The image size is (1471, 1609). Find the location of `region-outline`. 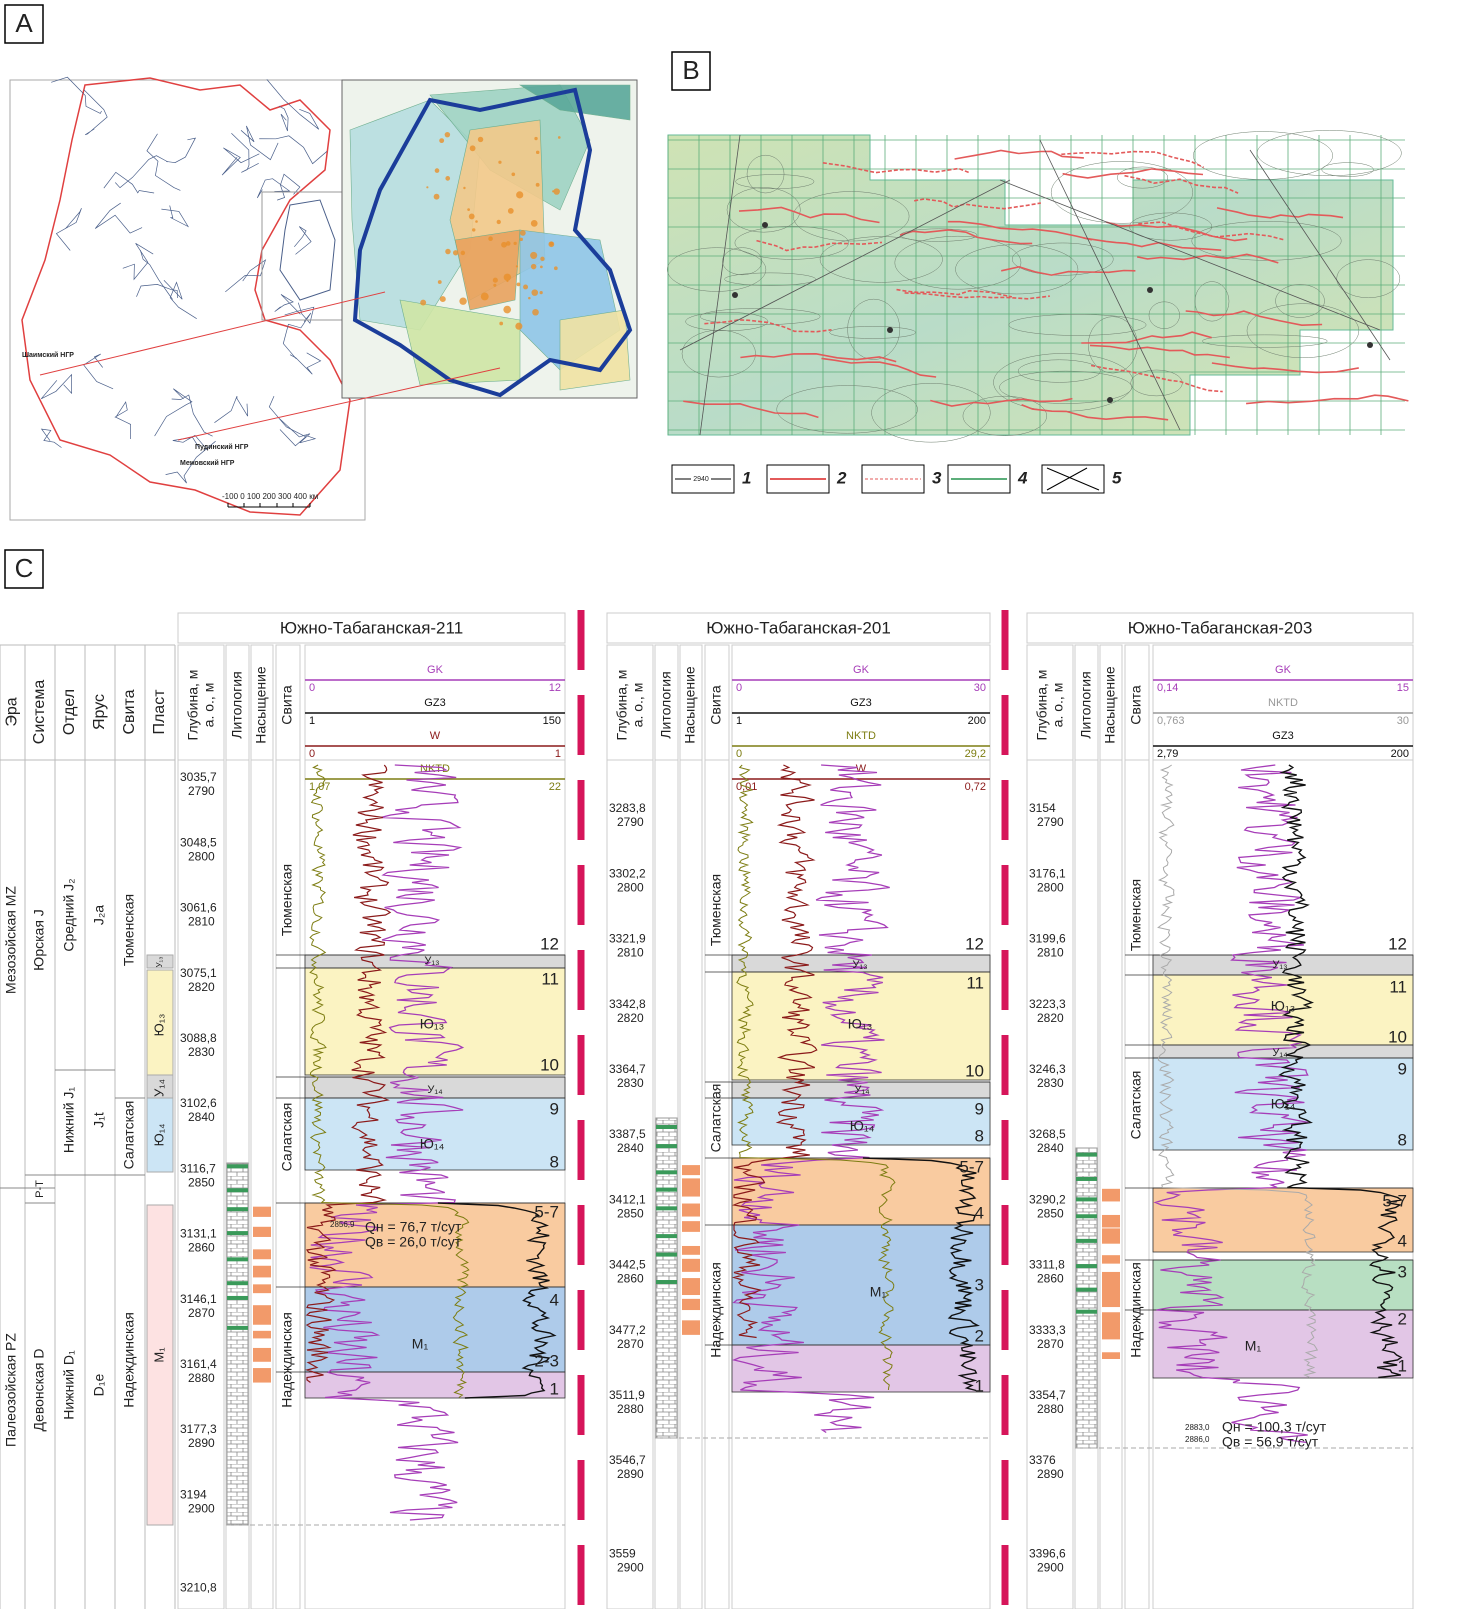

region-outline is located at coordinates (186, 296).